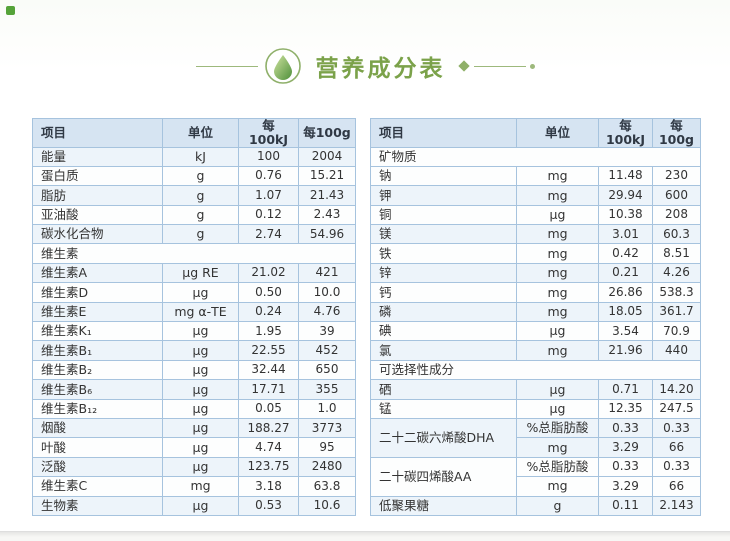  What do you see at coordinates (268, 408) in the screenshot?
I see `value-per-100kj: 0.05` at bounding box center [268, 408].